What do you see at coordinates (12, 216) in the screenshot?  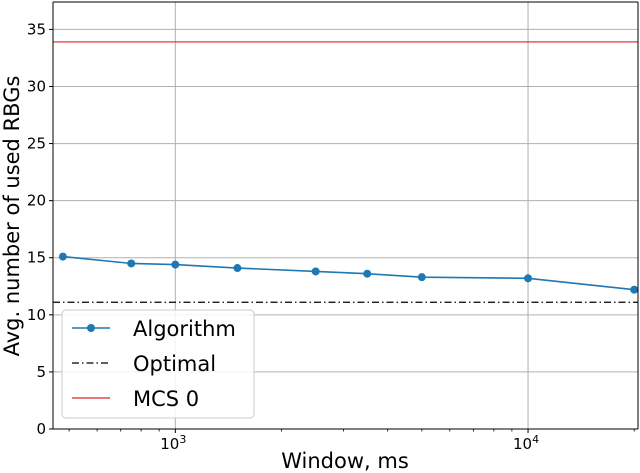 I see `y-axis-label: Avg. number of used RBGs` at bounding box center [12, 216].